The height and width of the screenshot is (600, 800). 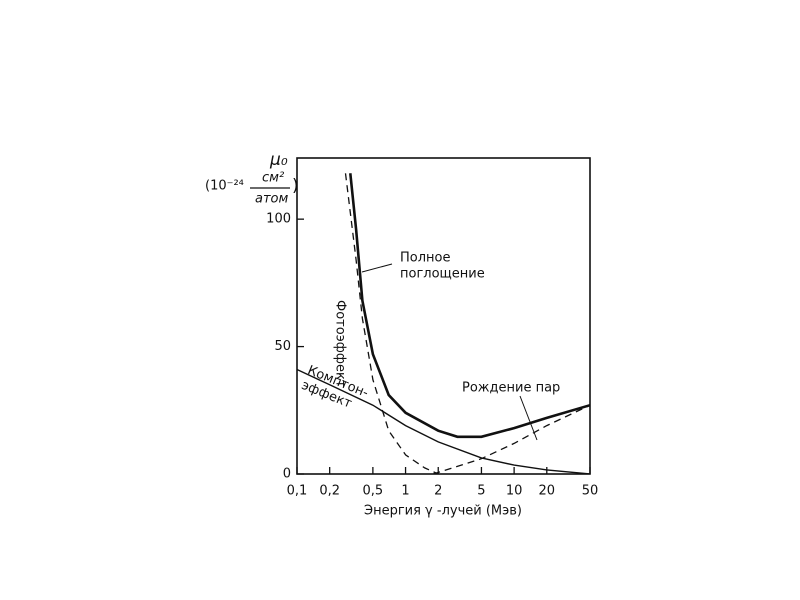 I want to click on y-tick-label: 100, so click(x=278, y=219).